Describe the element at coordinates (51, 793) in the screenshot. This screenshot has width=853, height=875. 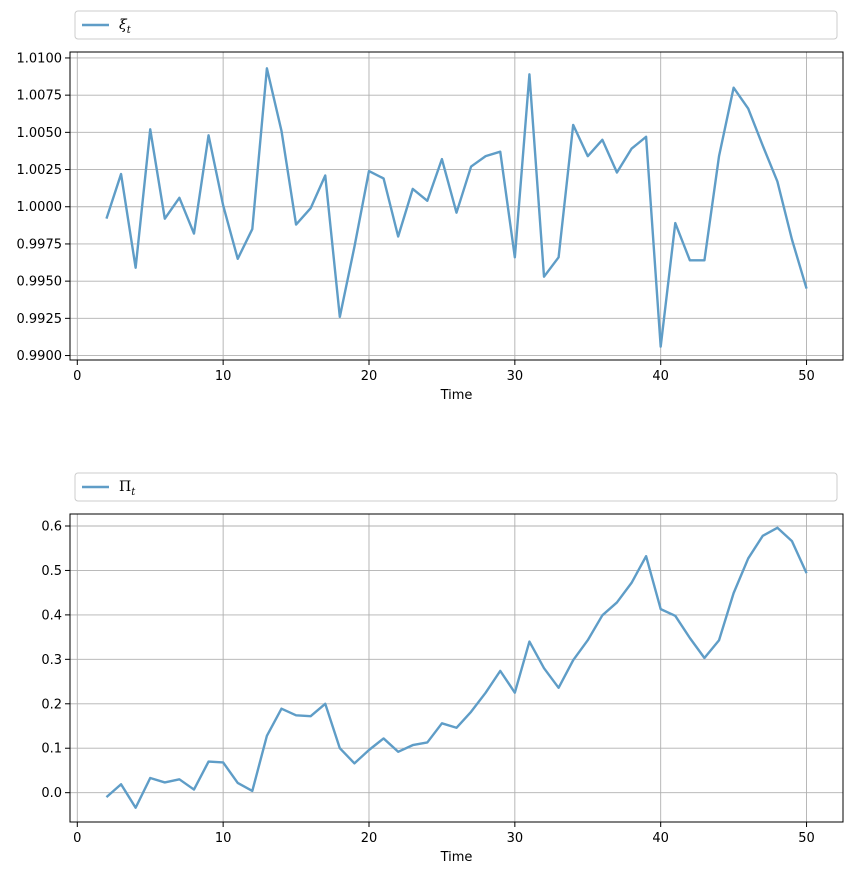
I see `y-tick-label: 0.0` at that location.